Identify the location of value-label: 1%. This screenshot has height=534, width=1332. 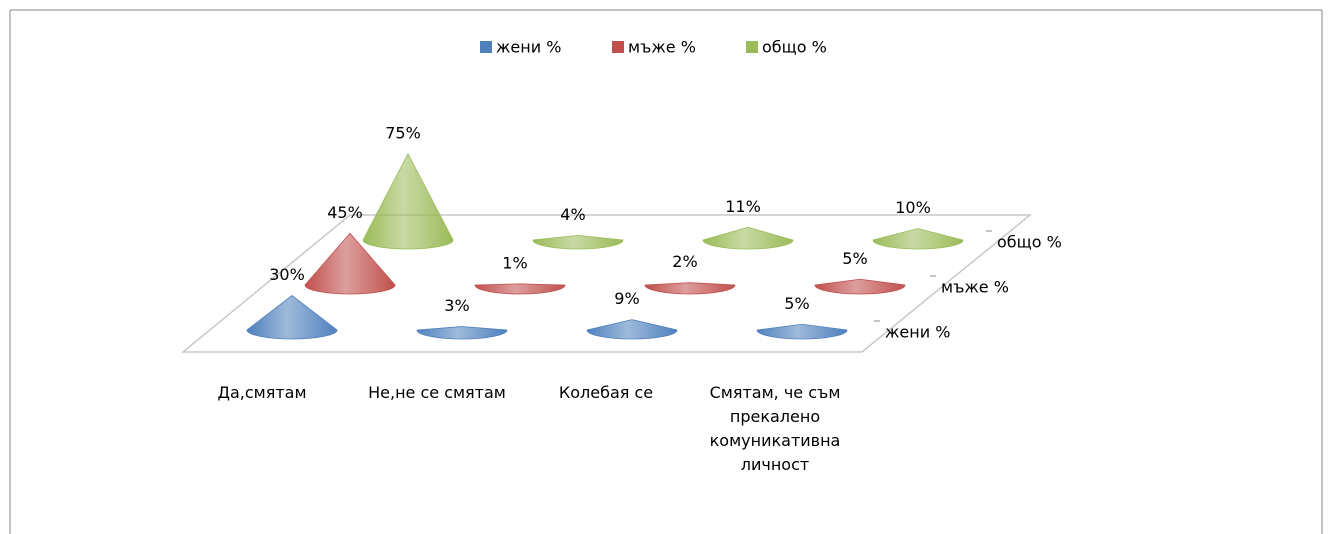
(514, 262).